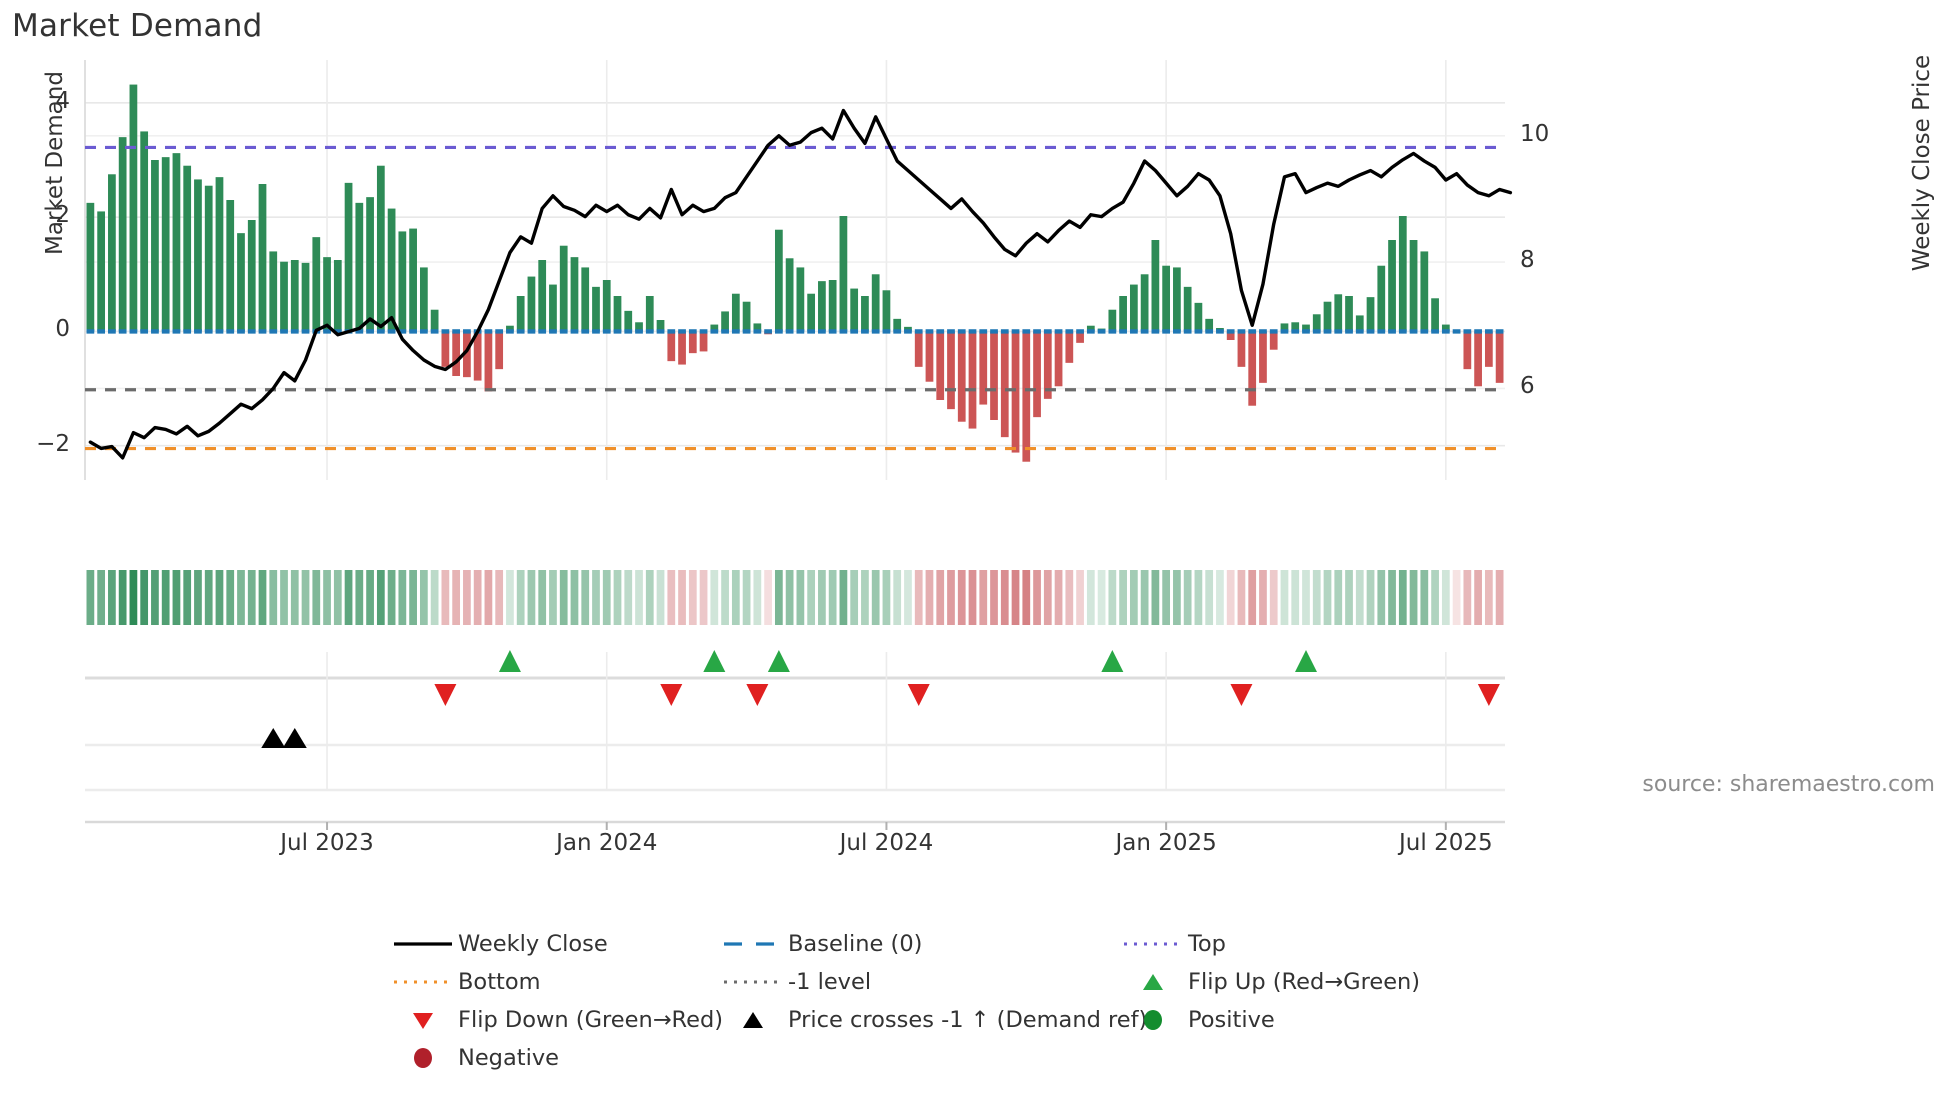 The height and width of the screenshot is (1102, 1960). Describe the element at coordinates (1304, 982) in the screenshot. I see `legend-label: Flip Up (Red→Green)` at that location.